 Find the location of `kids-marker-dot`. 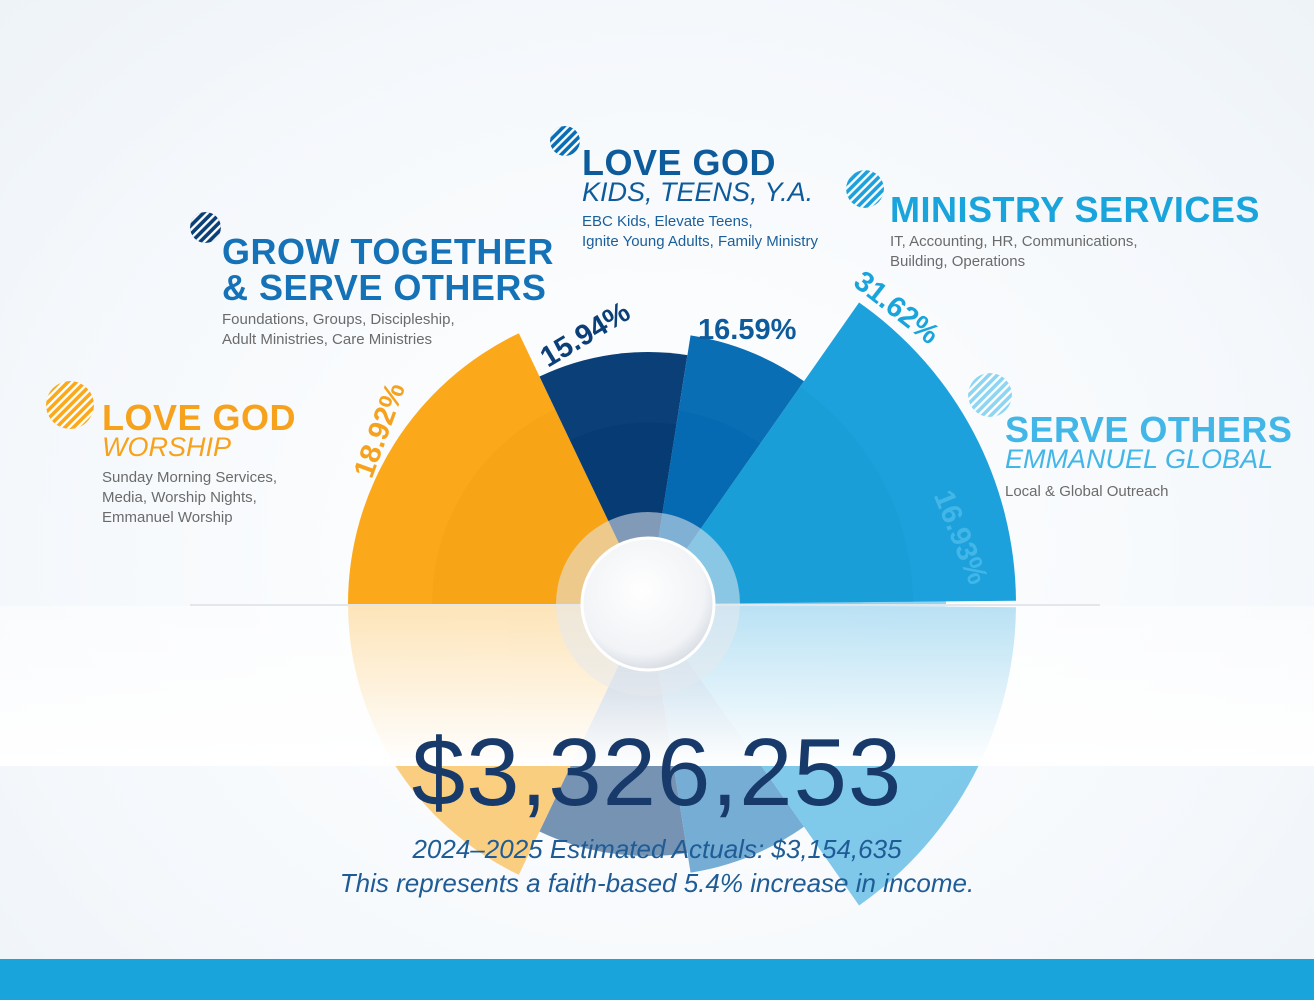

kids-marker-dot is located at coordinates (565, 141).